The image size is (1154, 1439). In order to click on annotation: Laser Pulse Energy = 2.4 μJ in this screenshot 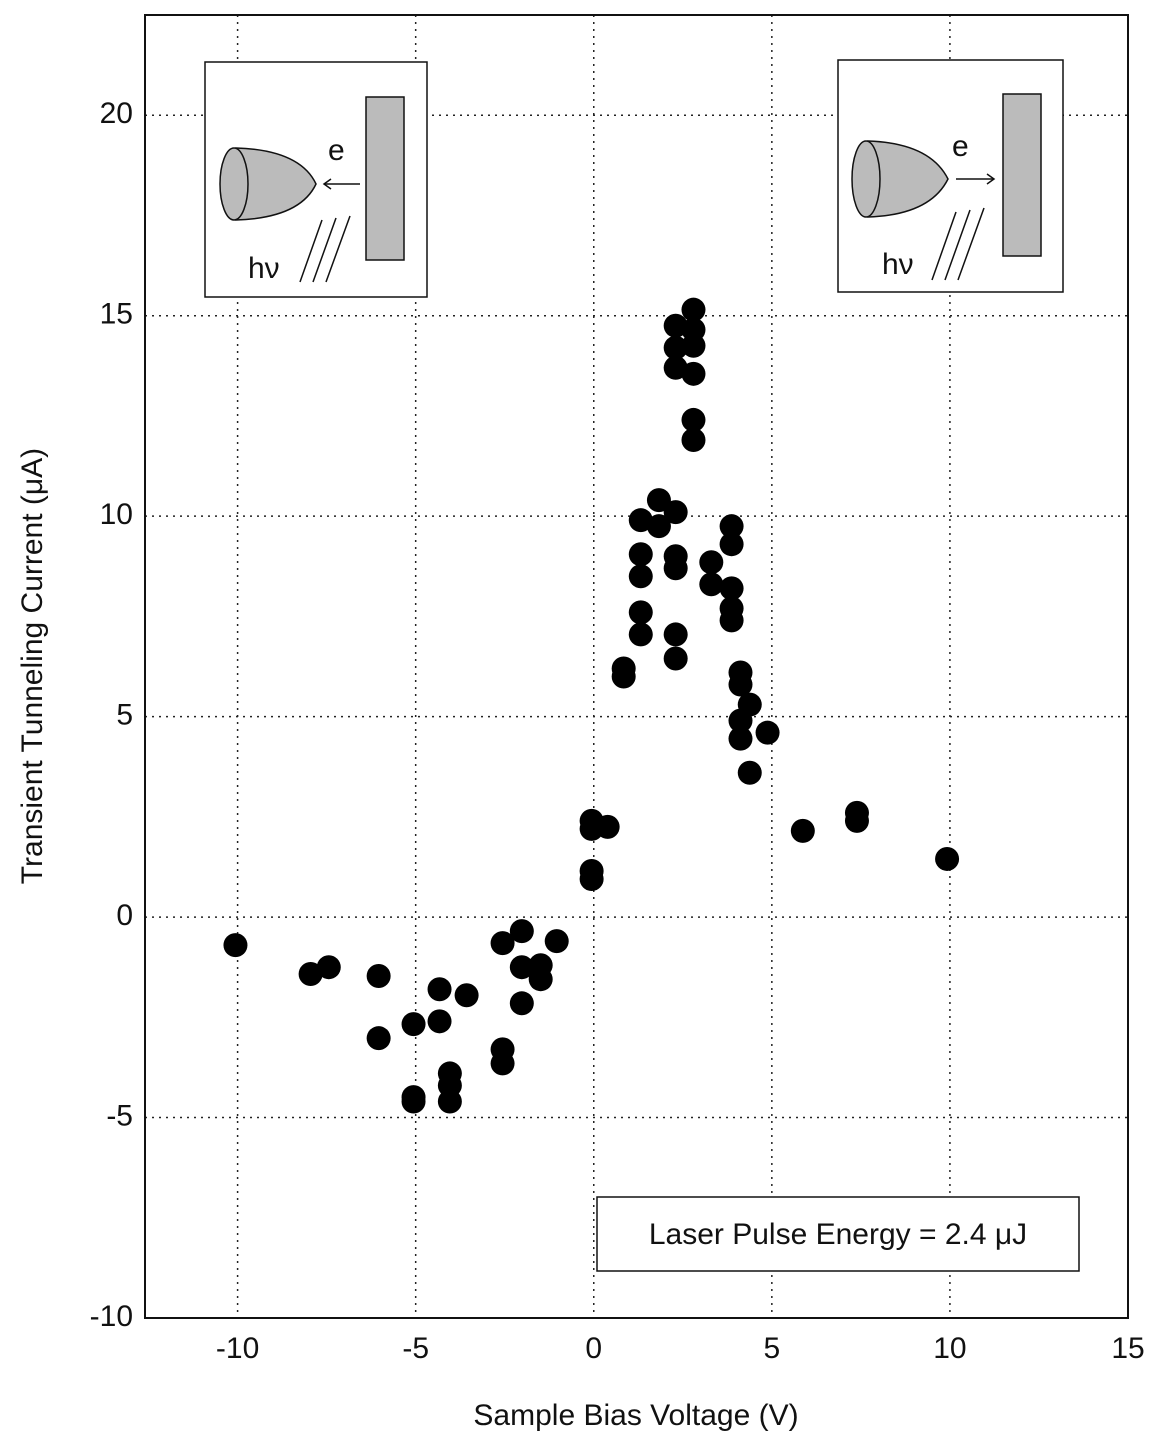, I will do `click(838, 1234)`.